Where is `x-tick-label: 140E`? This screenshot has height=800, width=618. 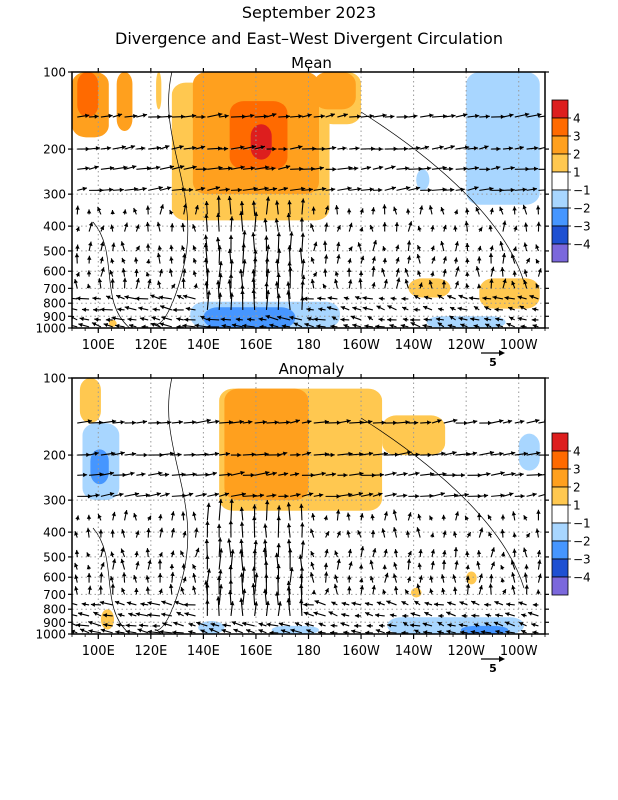
x-tick-label: 140E is located at coordinates (203, 651).